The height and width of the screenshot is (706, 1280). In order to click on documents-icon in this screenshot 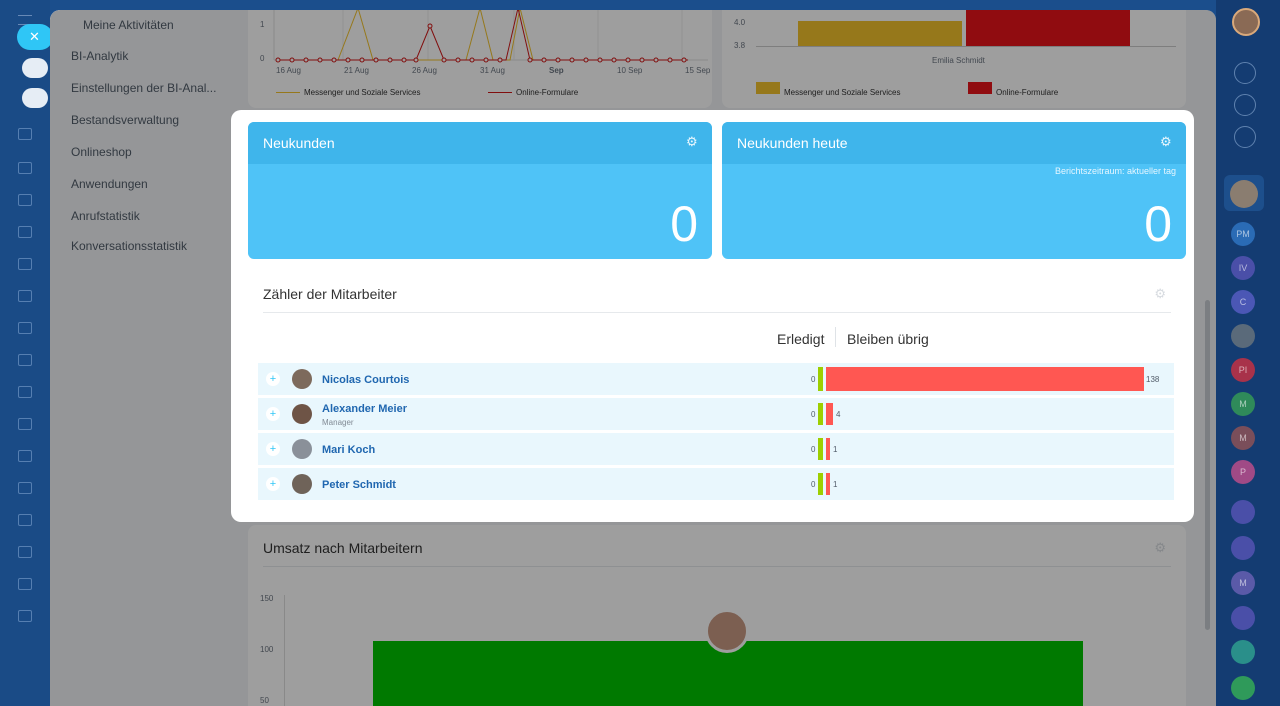, I will do `click(25, 200)`.